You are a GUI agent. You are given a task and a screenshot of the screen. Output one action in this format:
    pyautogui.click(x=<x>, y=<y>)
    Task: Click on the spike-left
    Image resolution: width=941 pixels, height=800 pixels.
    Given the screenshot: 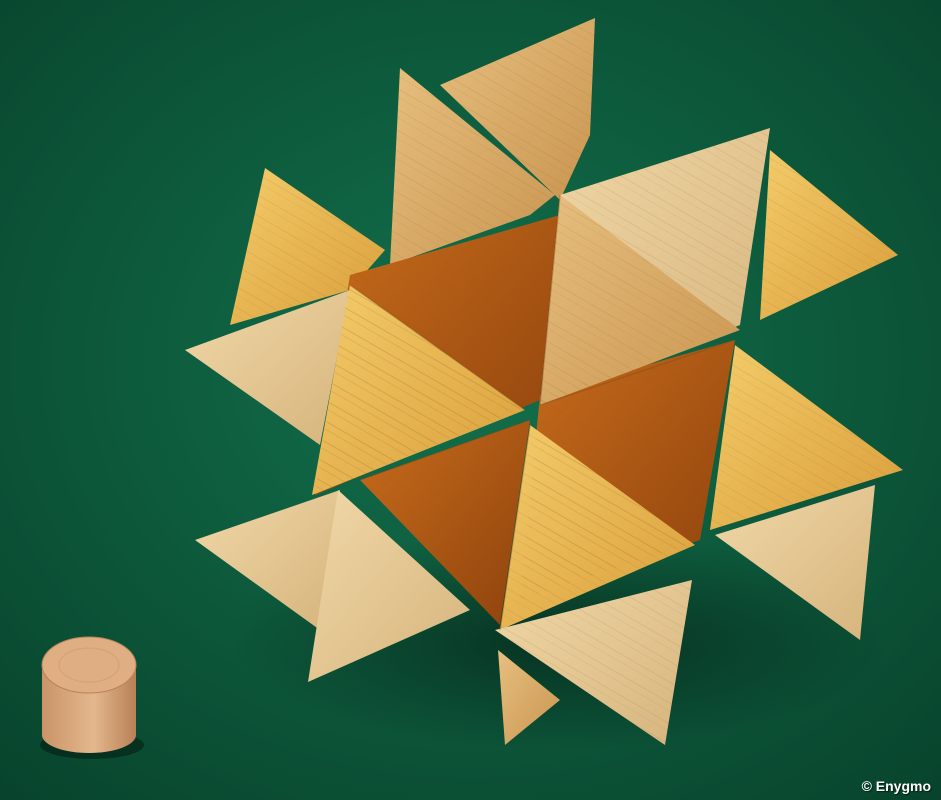 What is the action you would take?
    pyautogui.click(x=267, y=367)
    